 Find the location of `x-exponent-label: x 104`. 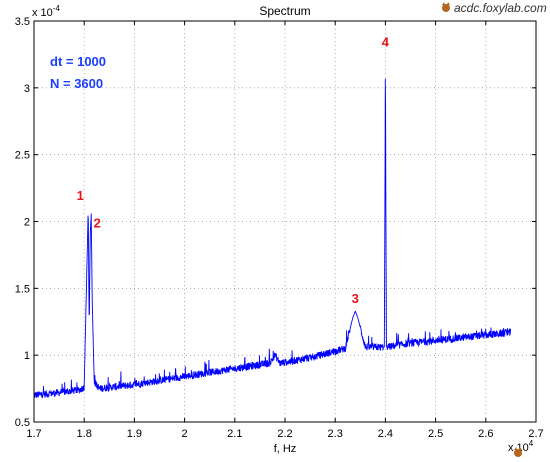

x-exponent-label: x 104 is located at coordinates (521, 446).